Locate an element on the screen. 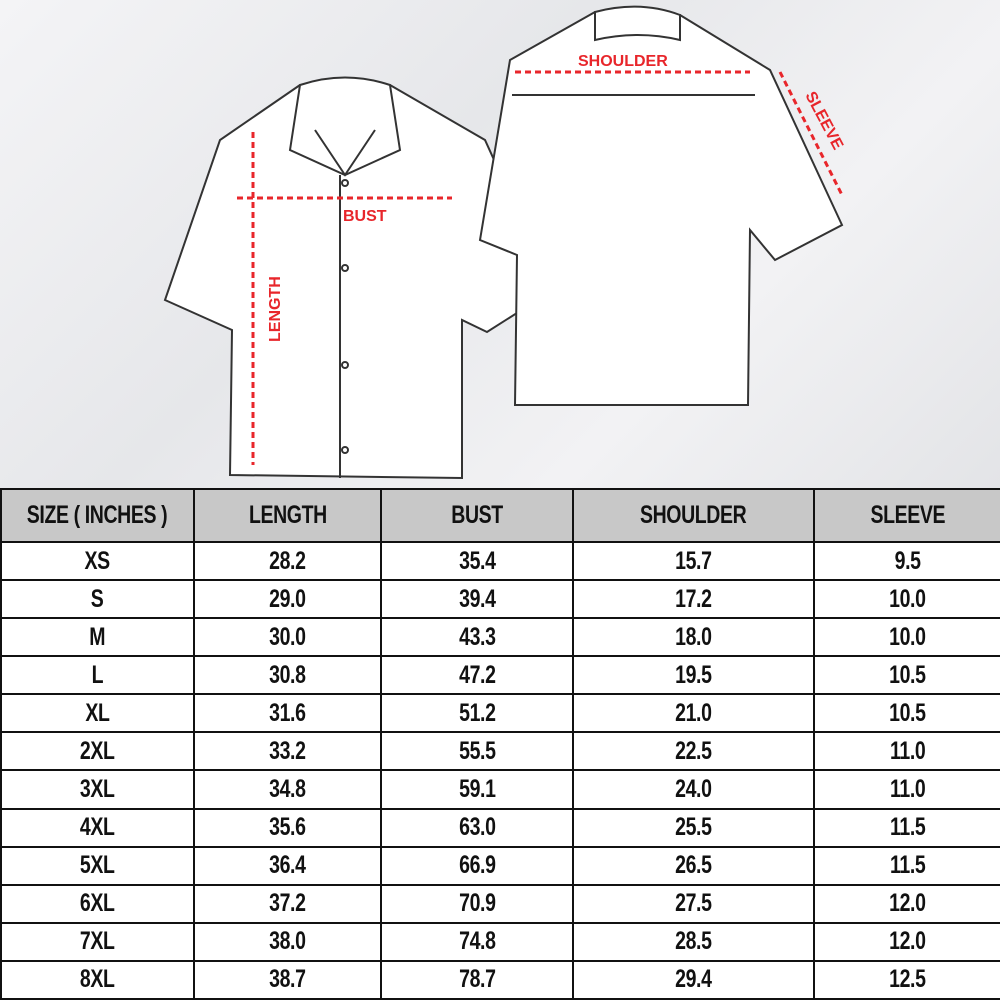 The width and height of the screenshot is (1000, 1000). table-row: 7XL 38.0 74.8 28.5 12.0 is located at coordinates (500, 941).